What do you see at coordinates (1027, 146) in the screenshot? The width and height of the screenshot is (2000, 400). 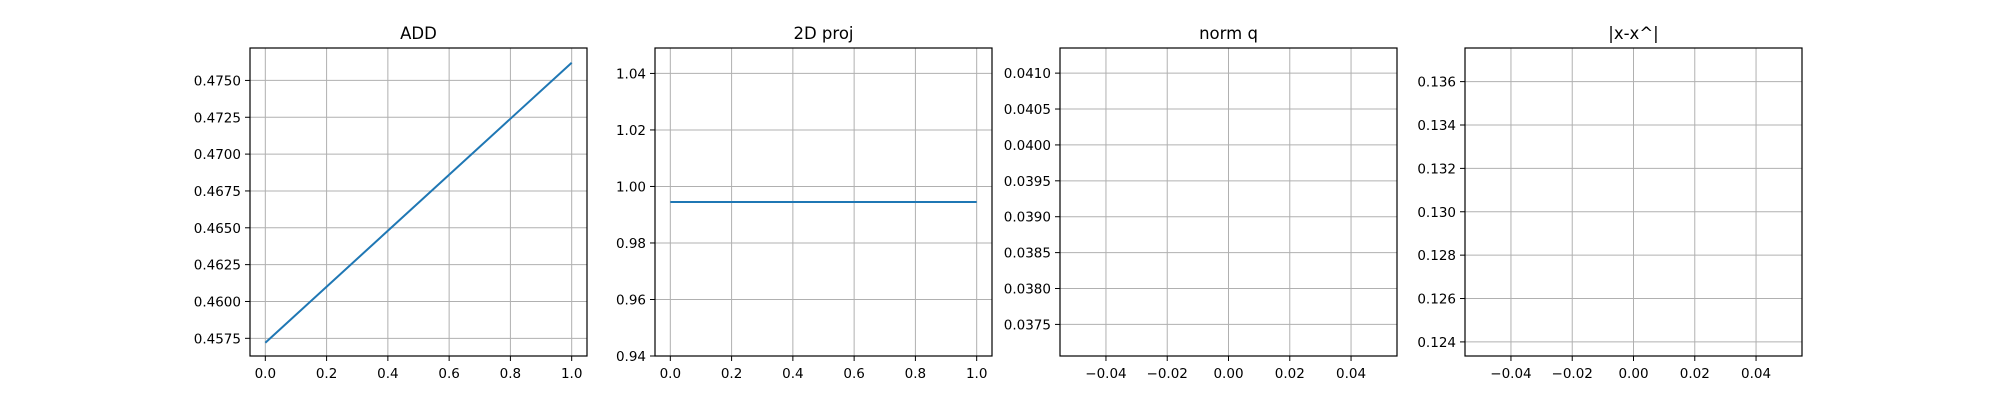 I see `y-tick-label: 0.0400` at bounding box center [1027, 146].